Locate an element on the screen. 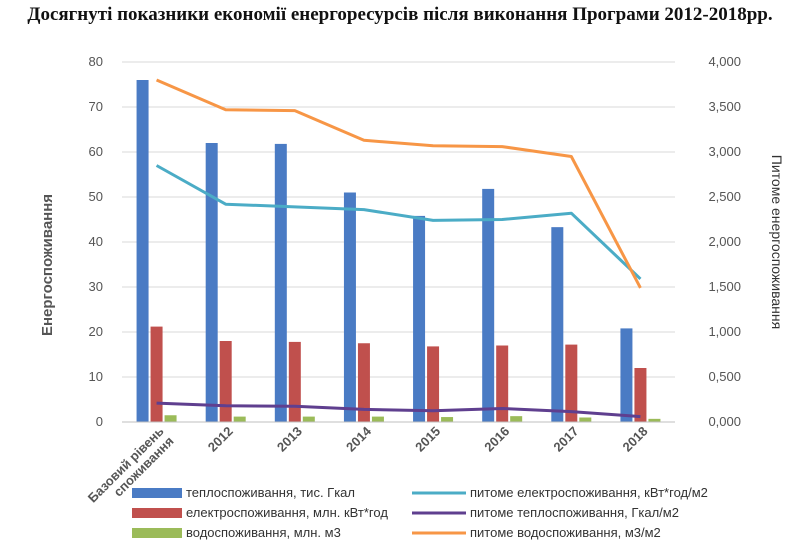 This screenshot has width=800, height=550. legend-label: електроспоживання, млн. кВт*год is located at coordinates (287, 512).